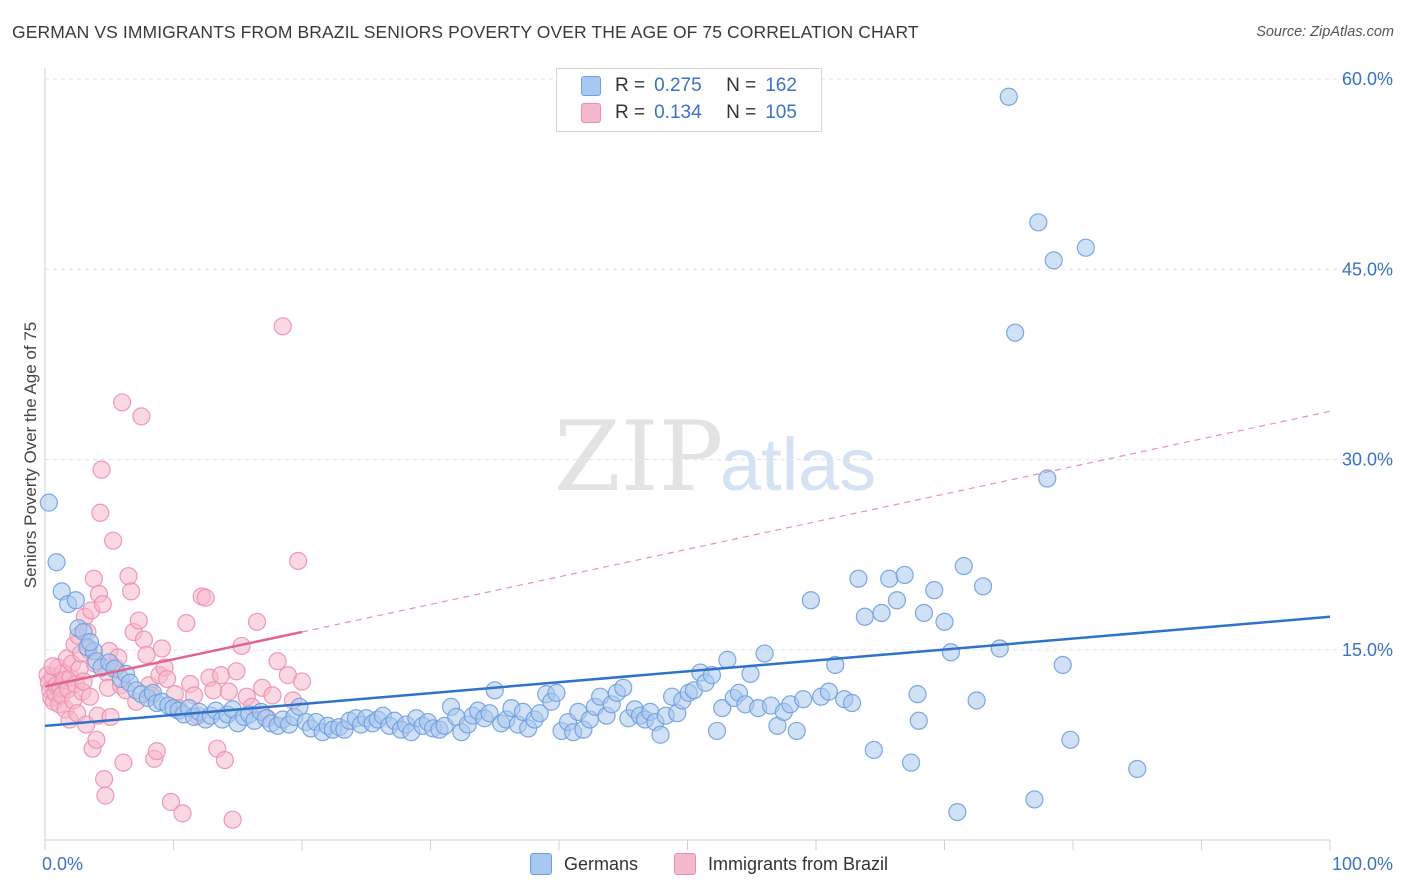 This screenshot has width=1406, height=892. I want to click on legend-r-label: R =, so click(630, 112).